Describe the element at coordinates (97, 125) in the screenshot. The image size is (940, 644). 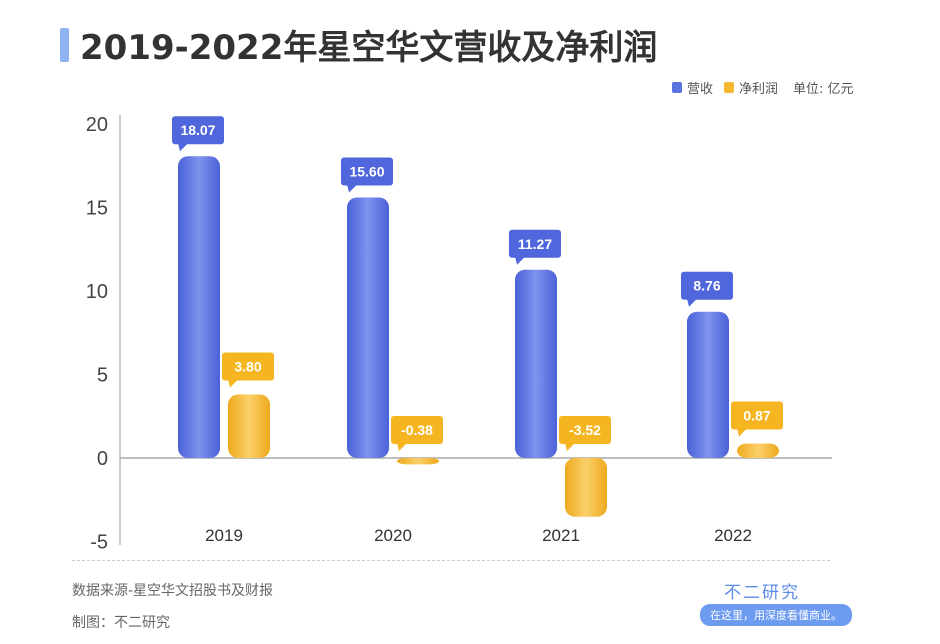
I see `y-tick-label: 20` at that location.